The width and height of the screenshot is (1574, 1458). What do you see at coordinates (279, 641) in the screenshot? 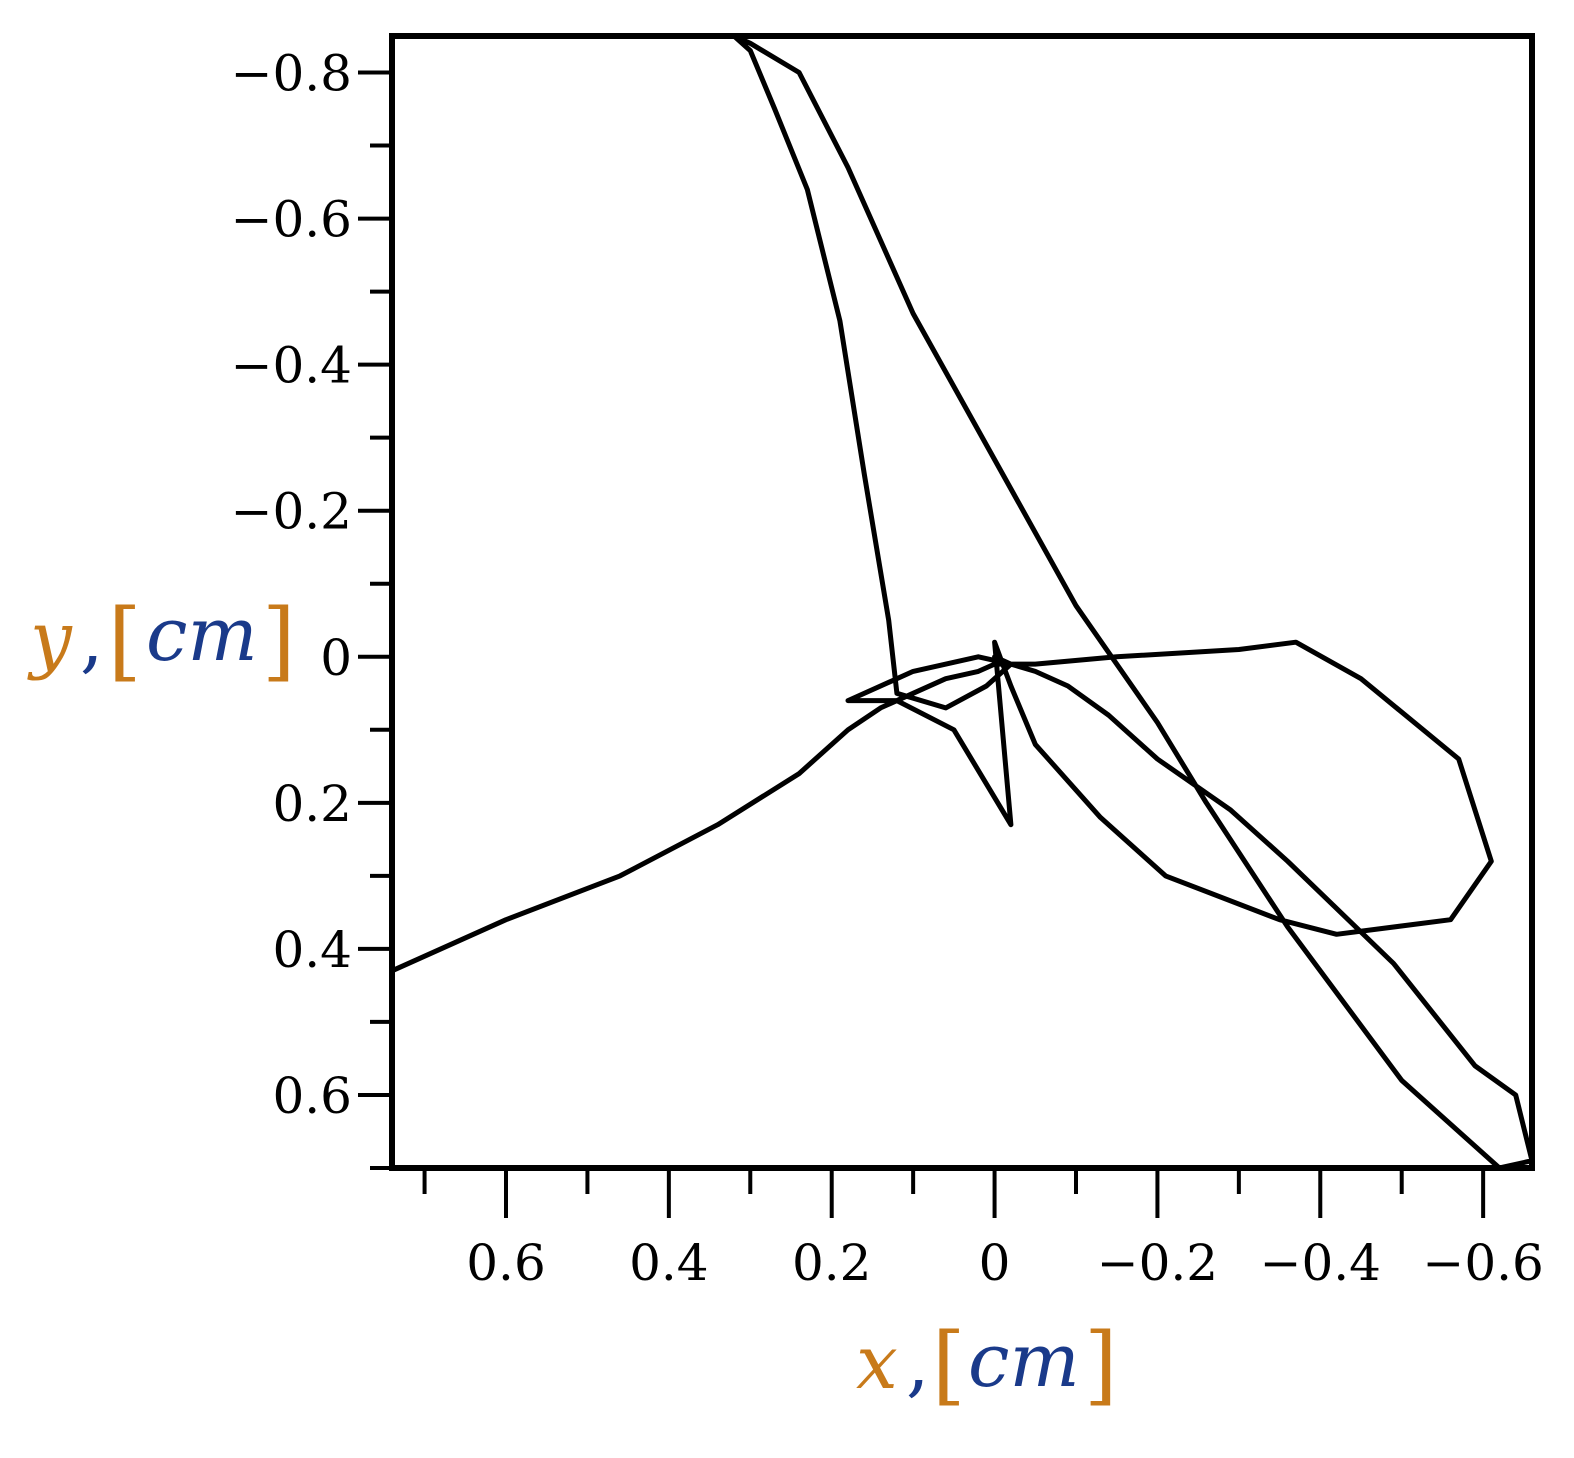
I see `y-axis-label-close-bracket: ]` at bounding box center [279, 641].